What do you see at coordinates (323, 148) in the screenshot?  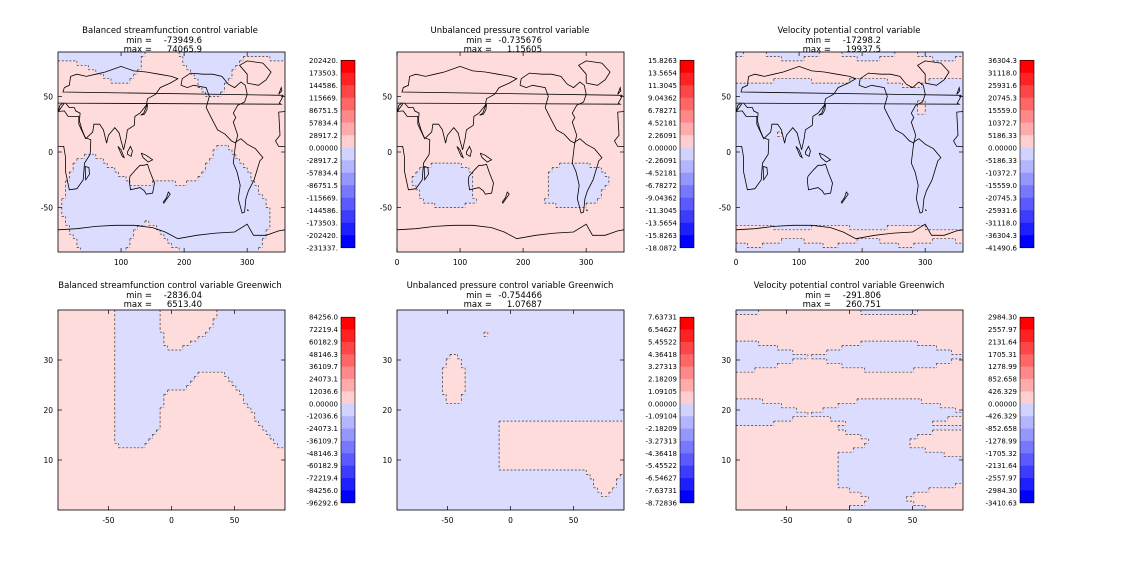 I see `colorbar-label: 0.00000` at bounding box center [323, 148].